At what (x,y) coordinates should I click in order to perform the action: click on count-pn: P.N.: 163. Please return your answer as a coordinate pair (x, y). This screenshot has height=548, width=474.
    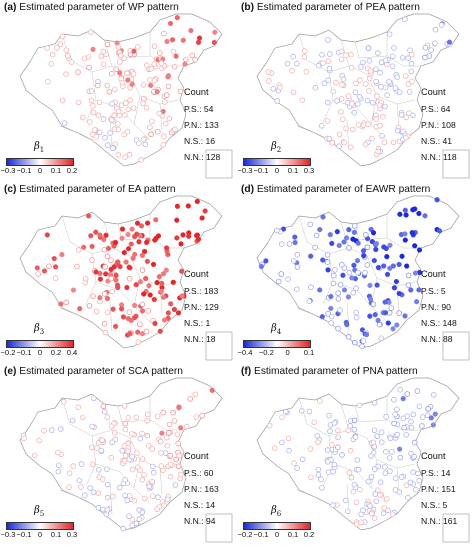
    Looking at the image, I should click on (201, 489).